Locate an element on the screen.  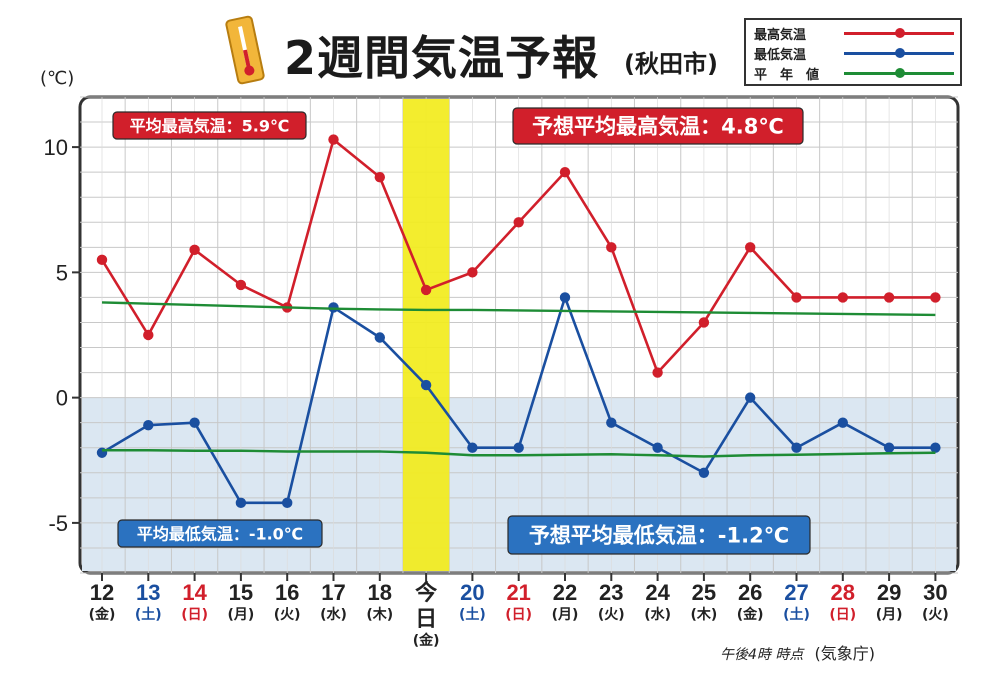
legend-item-min: 最低気温 is located at coordinates (854, 53).